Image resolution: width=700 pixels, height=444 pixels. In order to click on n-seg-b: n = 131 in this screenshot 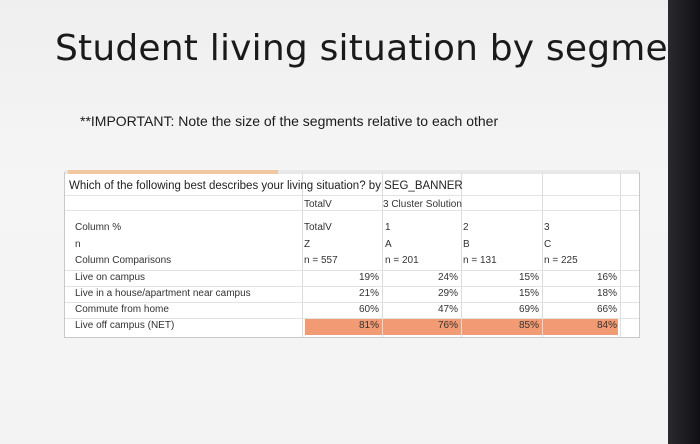, I will do `click(480, 260)`.